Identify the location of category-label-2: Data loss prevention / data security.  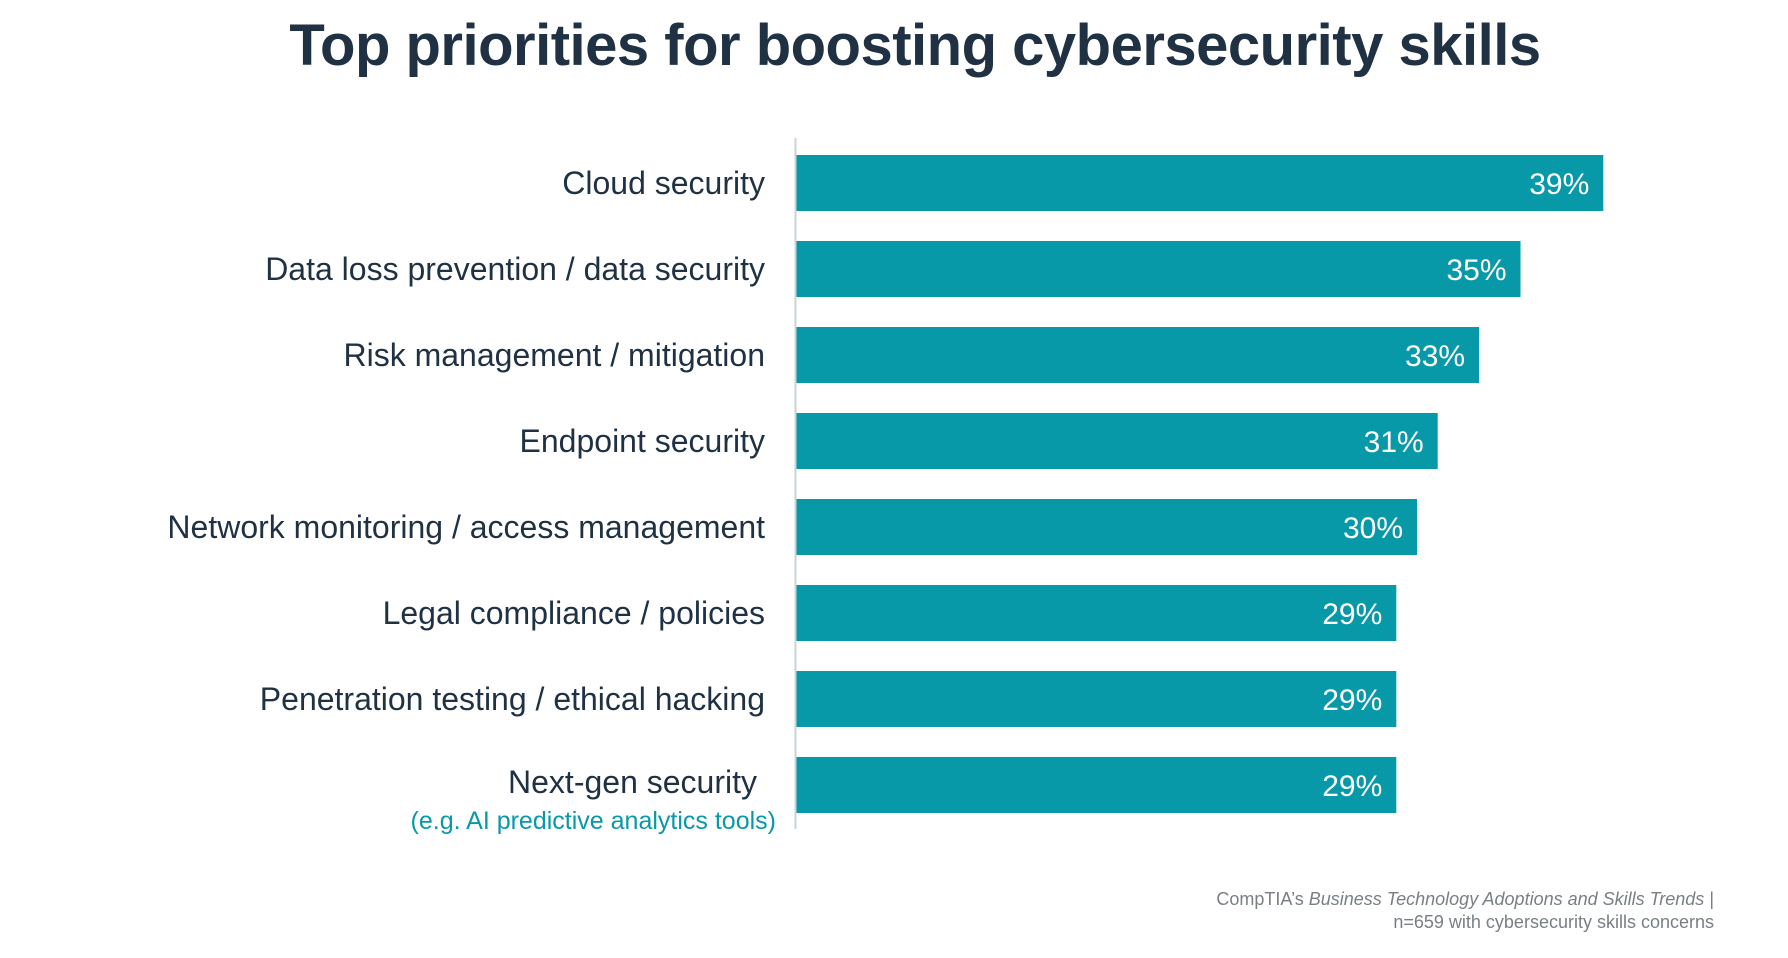
(515, 269).